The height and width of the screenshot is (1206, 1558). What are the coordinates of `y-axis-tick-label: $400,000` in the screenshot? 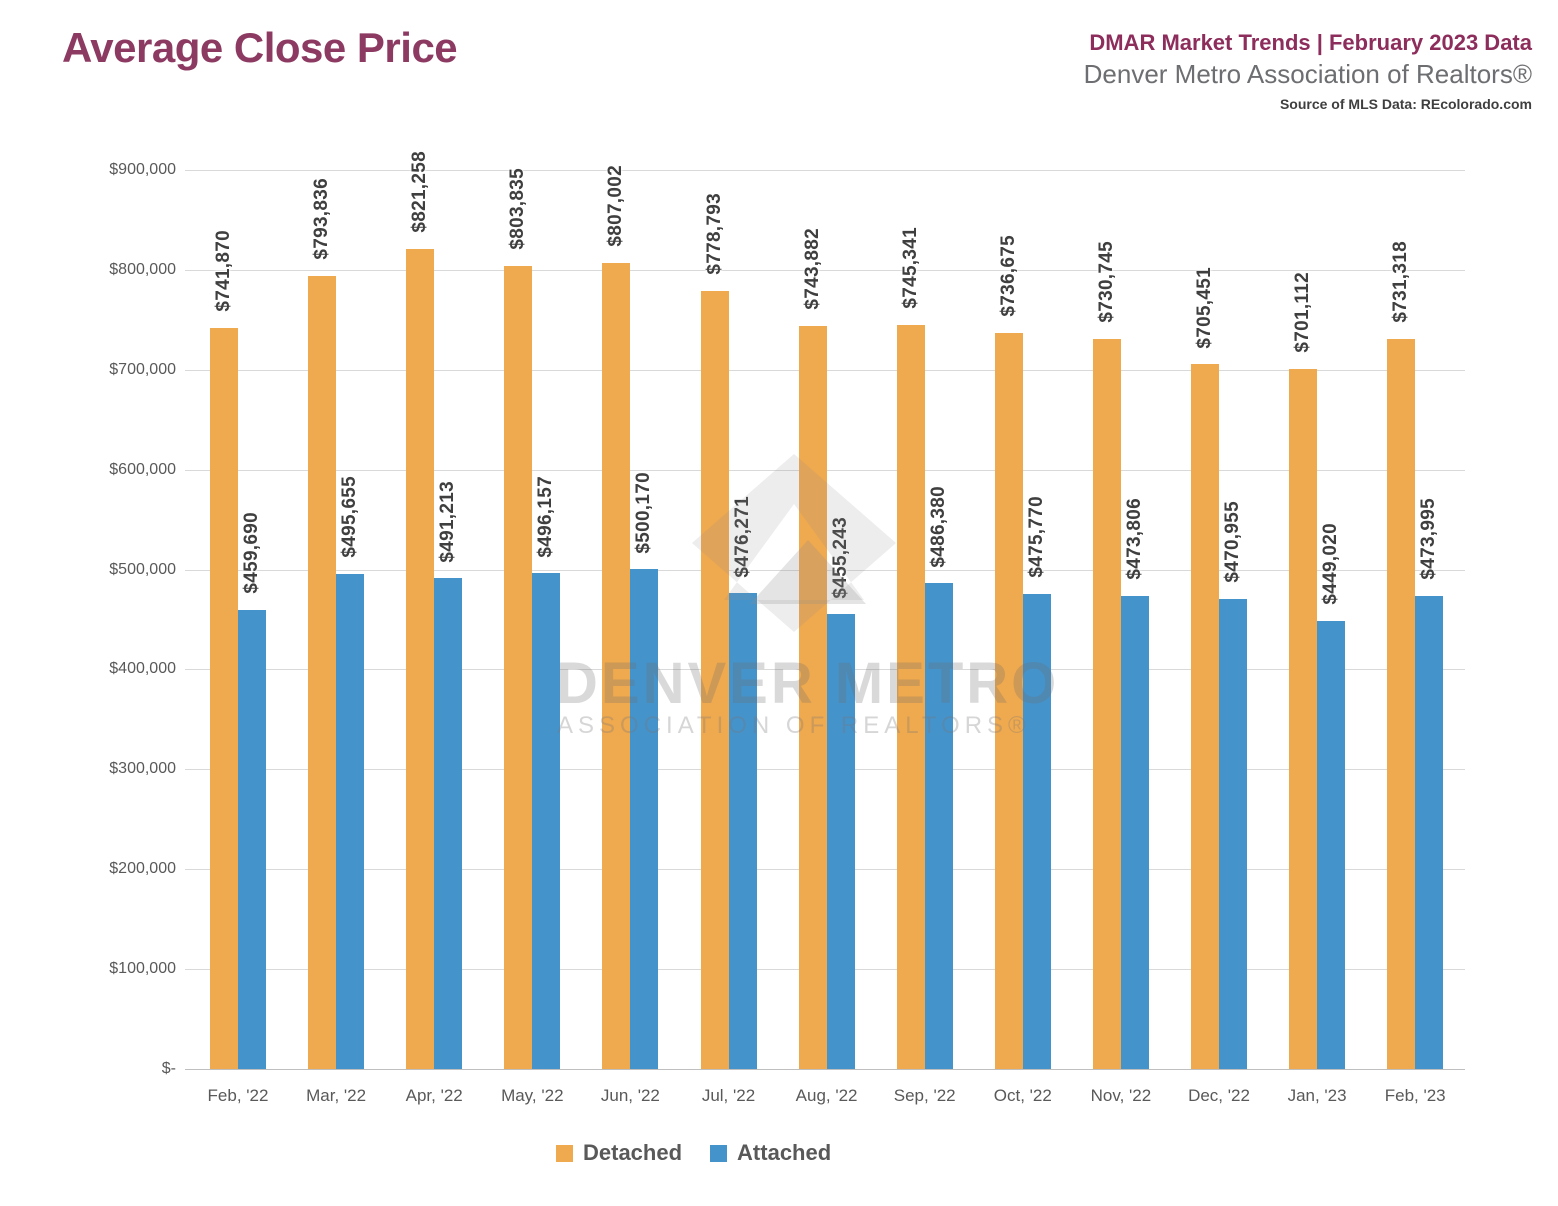 It's located at (142, 668).